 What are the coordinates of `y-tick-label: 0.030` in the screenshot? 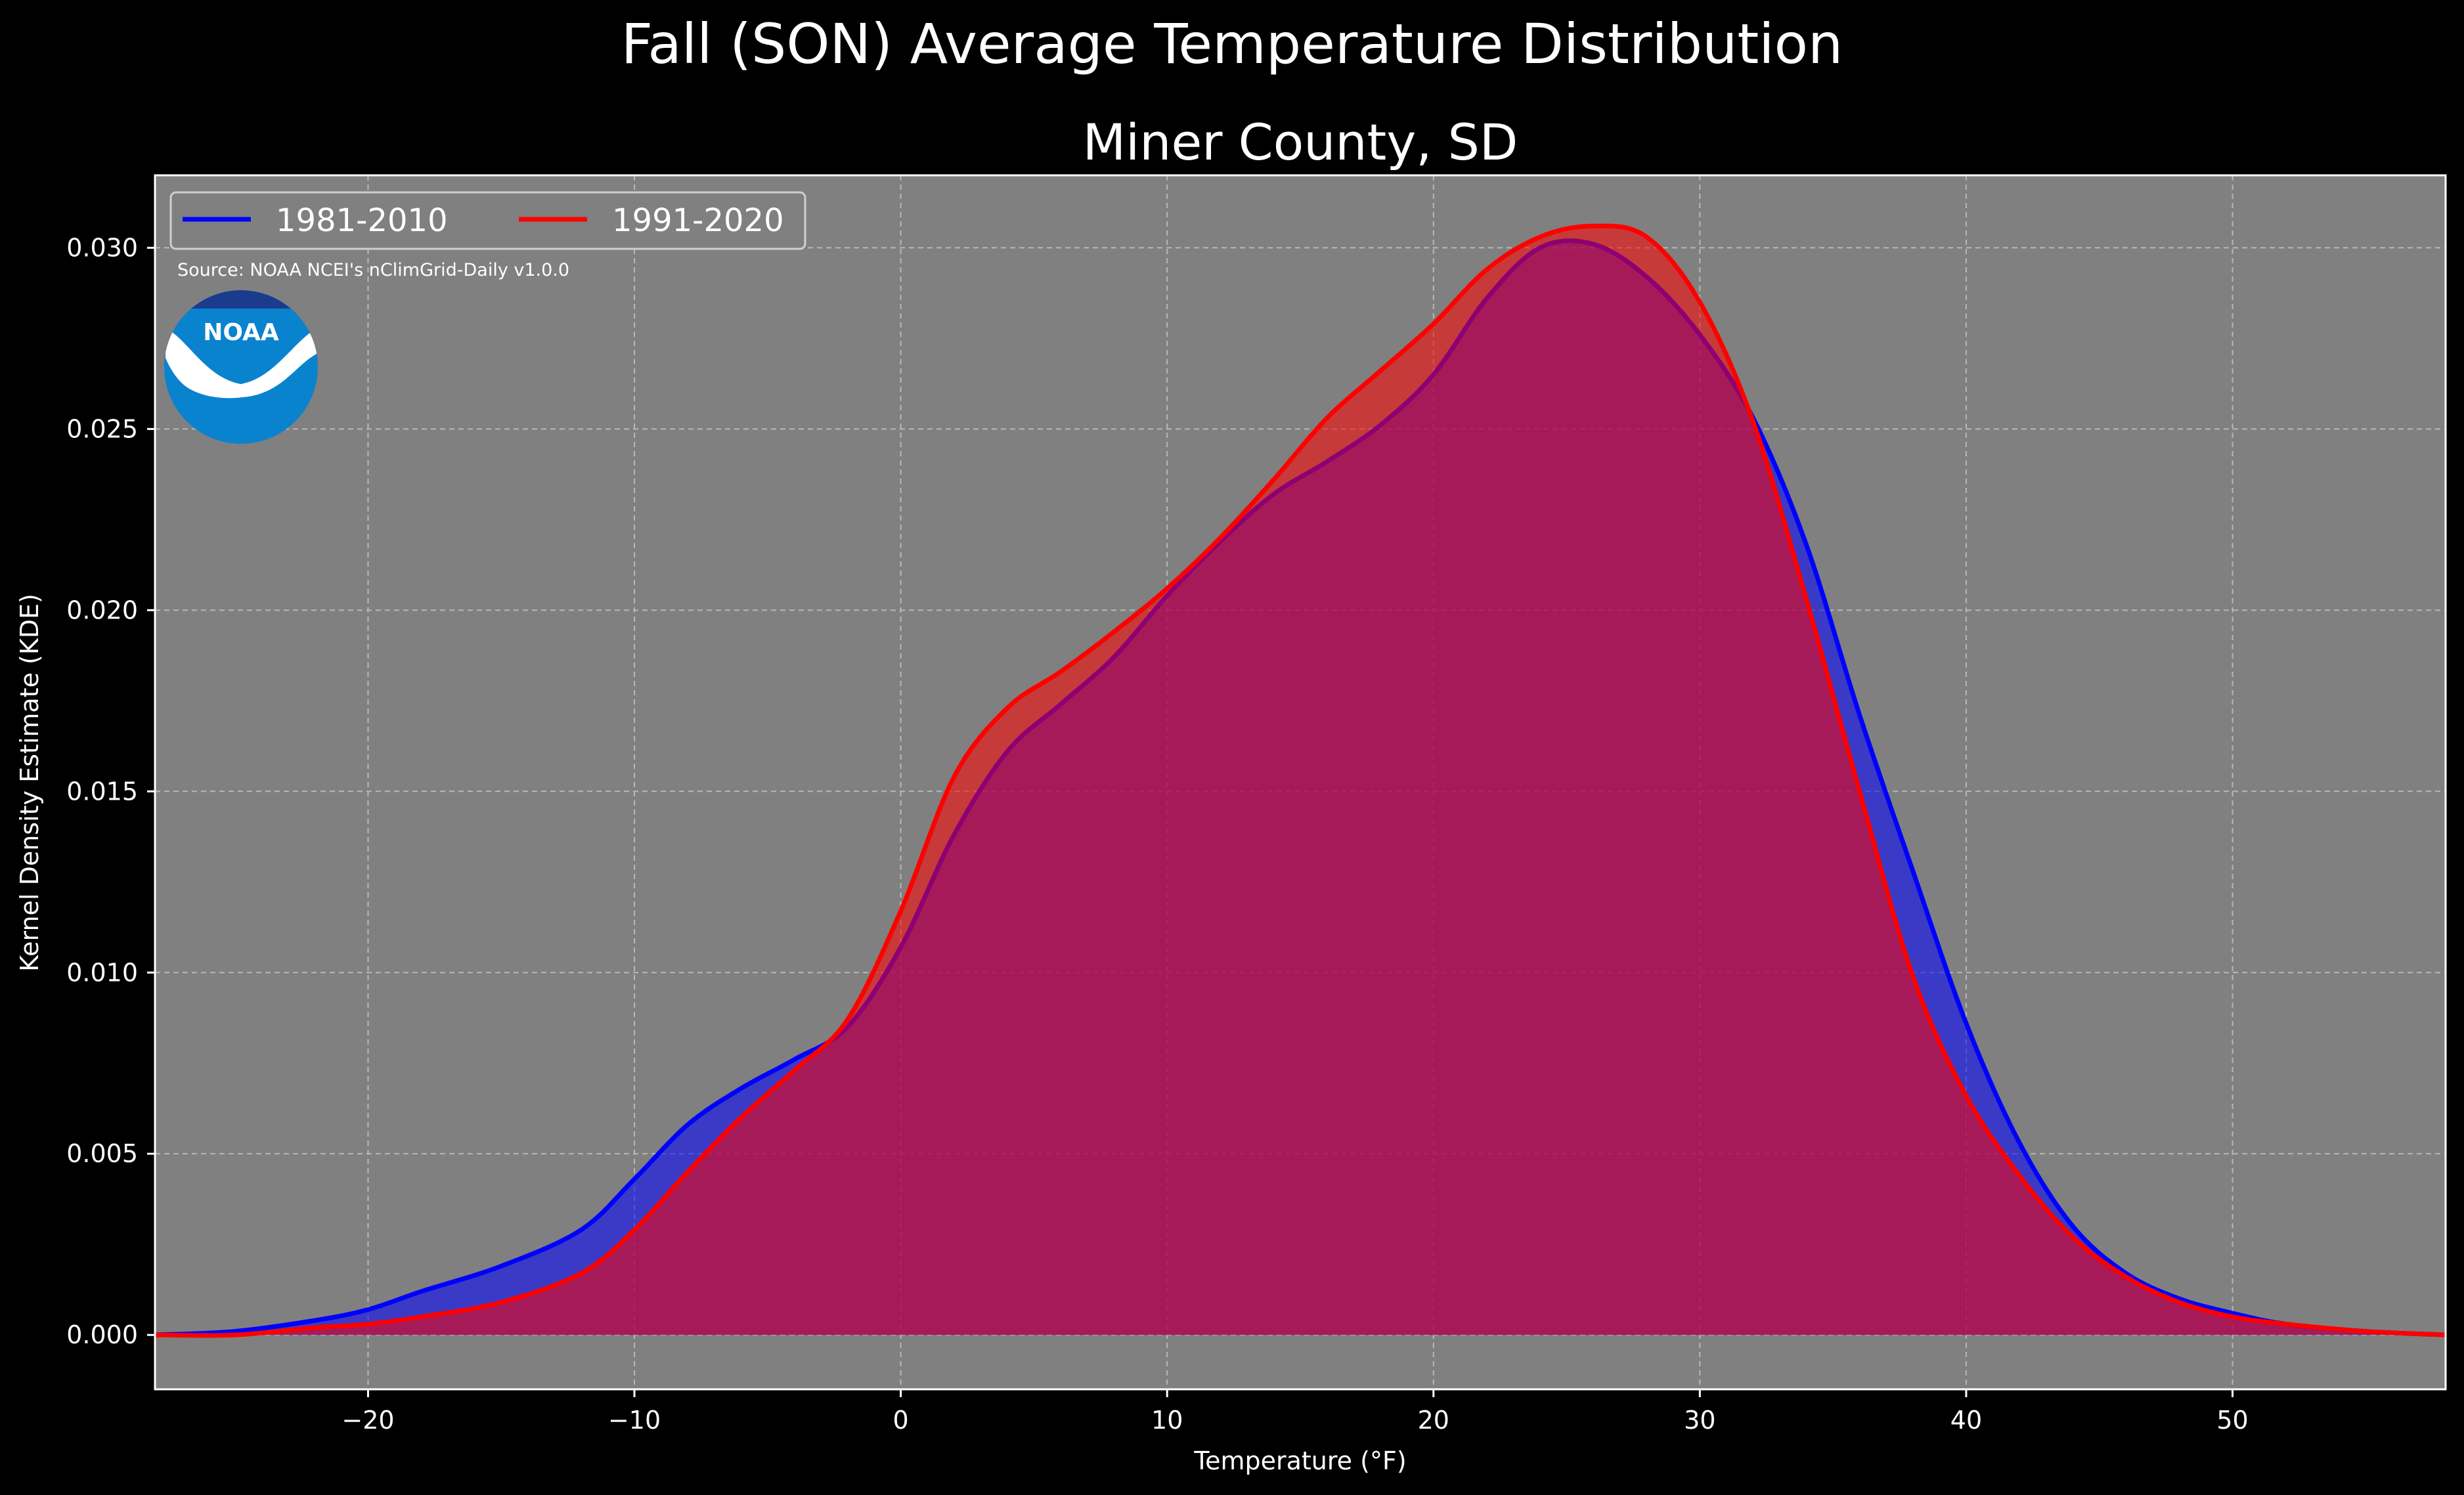 It's located at (102, 247).